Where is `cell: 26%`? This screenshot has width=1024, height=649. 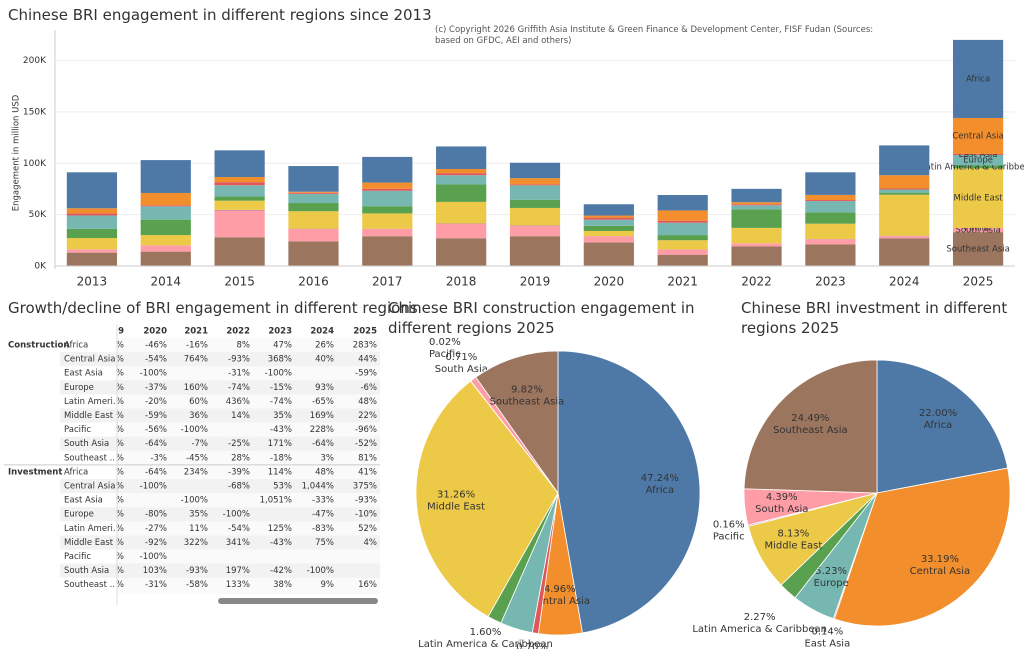 cell: 26% is located at coordinates (324, 346).